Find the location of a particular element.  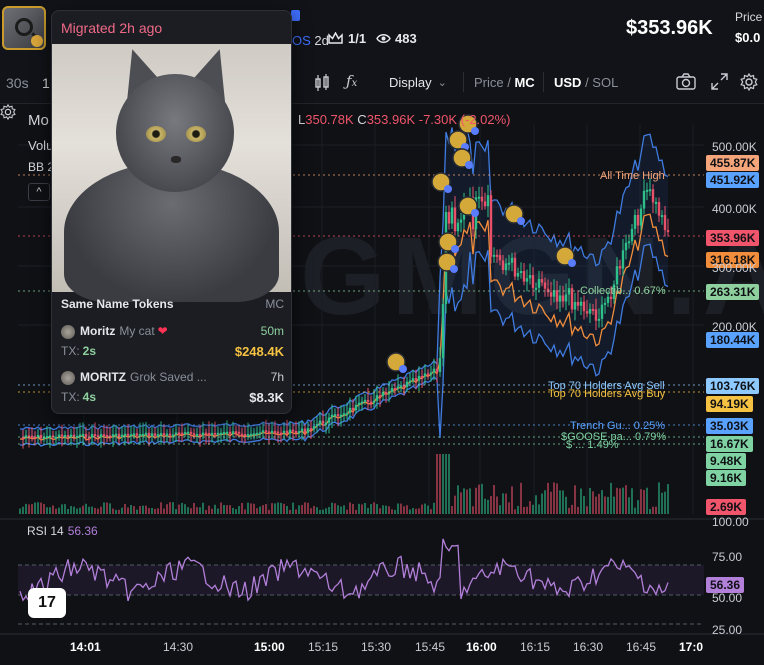

axis-settings-icon is located at coordinates (8, 112).